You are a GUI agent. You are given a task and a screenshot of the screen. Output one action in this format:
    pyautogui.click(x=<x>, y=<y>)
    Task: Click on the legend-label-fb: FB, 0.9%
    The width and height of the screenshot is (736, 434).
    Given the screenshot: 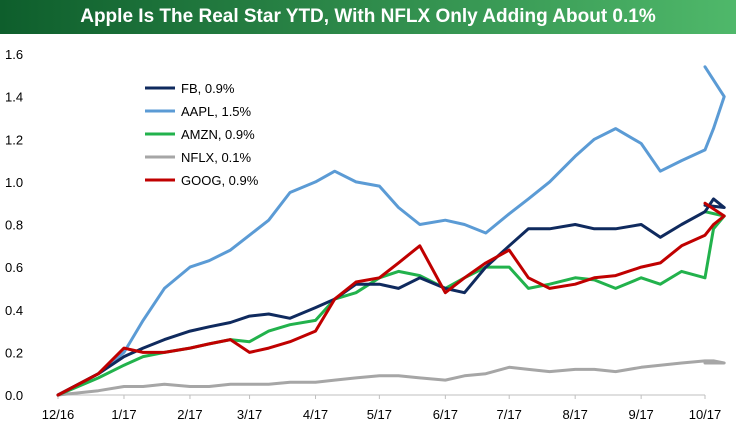 What is the action you would take?
    pyautogui.click(x=208, y=88)
    